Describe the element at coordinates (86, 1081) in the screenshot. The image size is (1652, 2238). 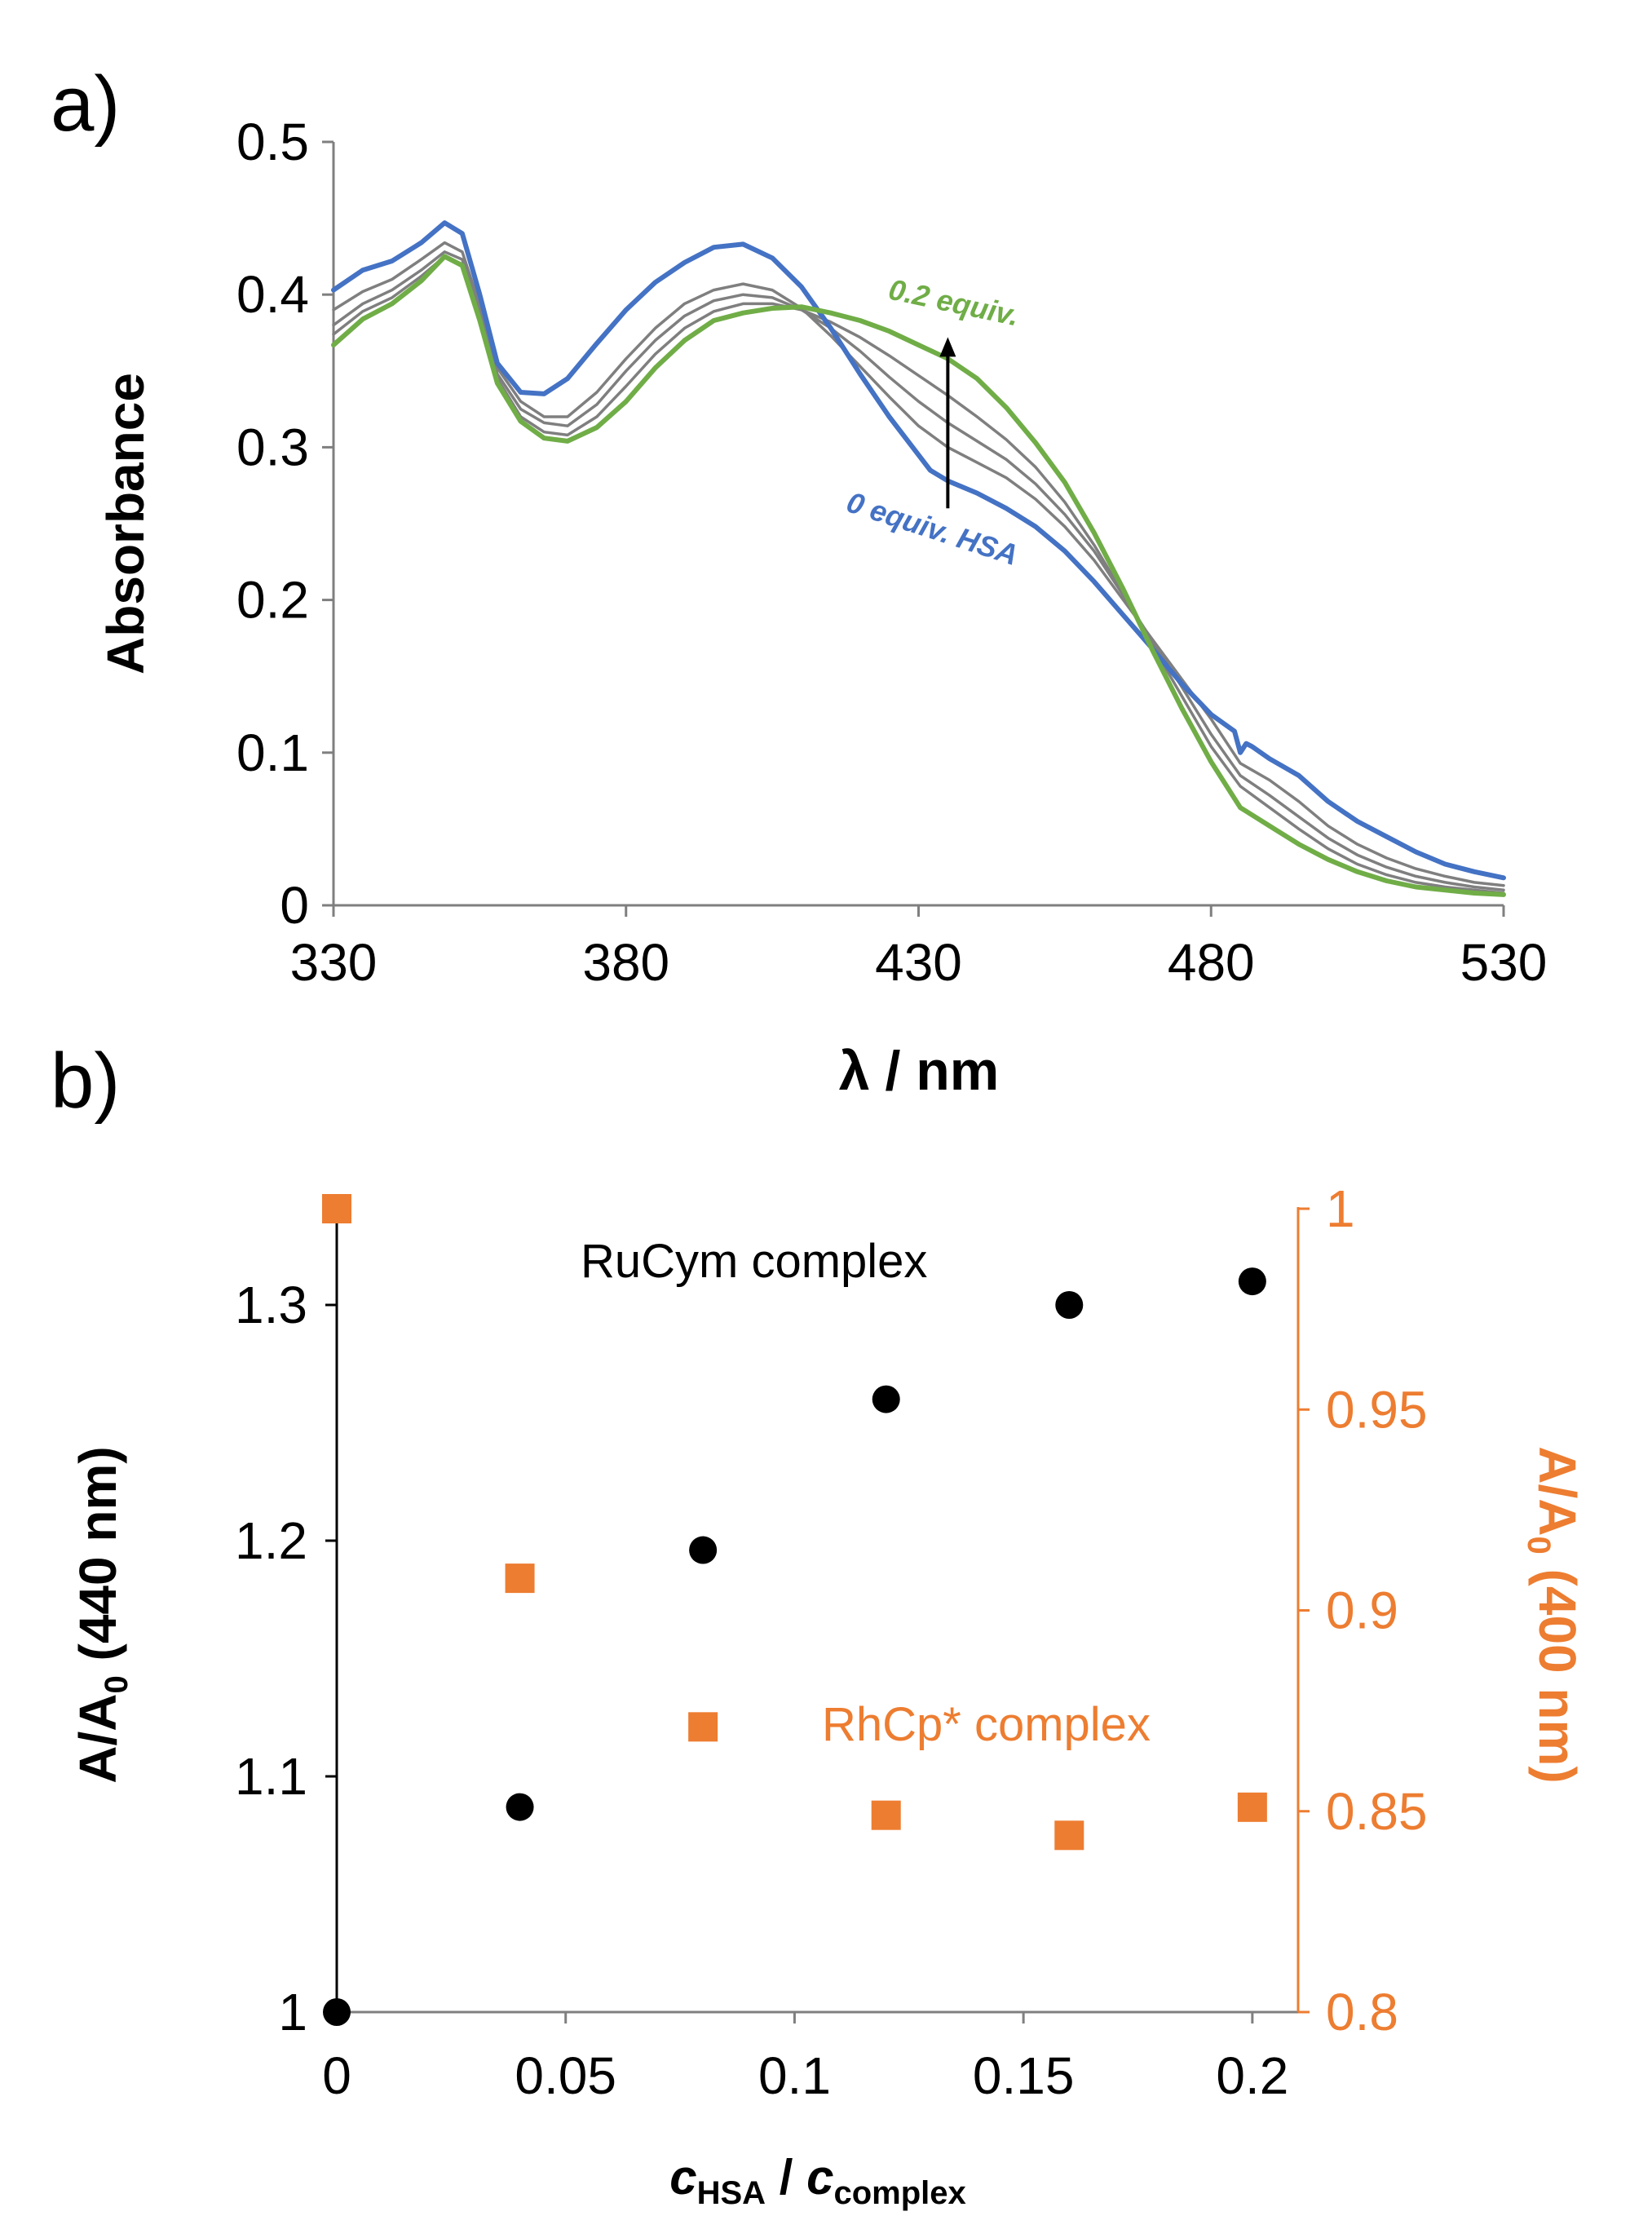
I see `panel-b-label: b)` at that location.